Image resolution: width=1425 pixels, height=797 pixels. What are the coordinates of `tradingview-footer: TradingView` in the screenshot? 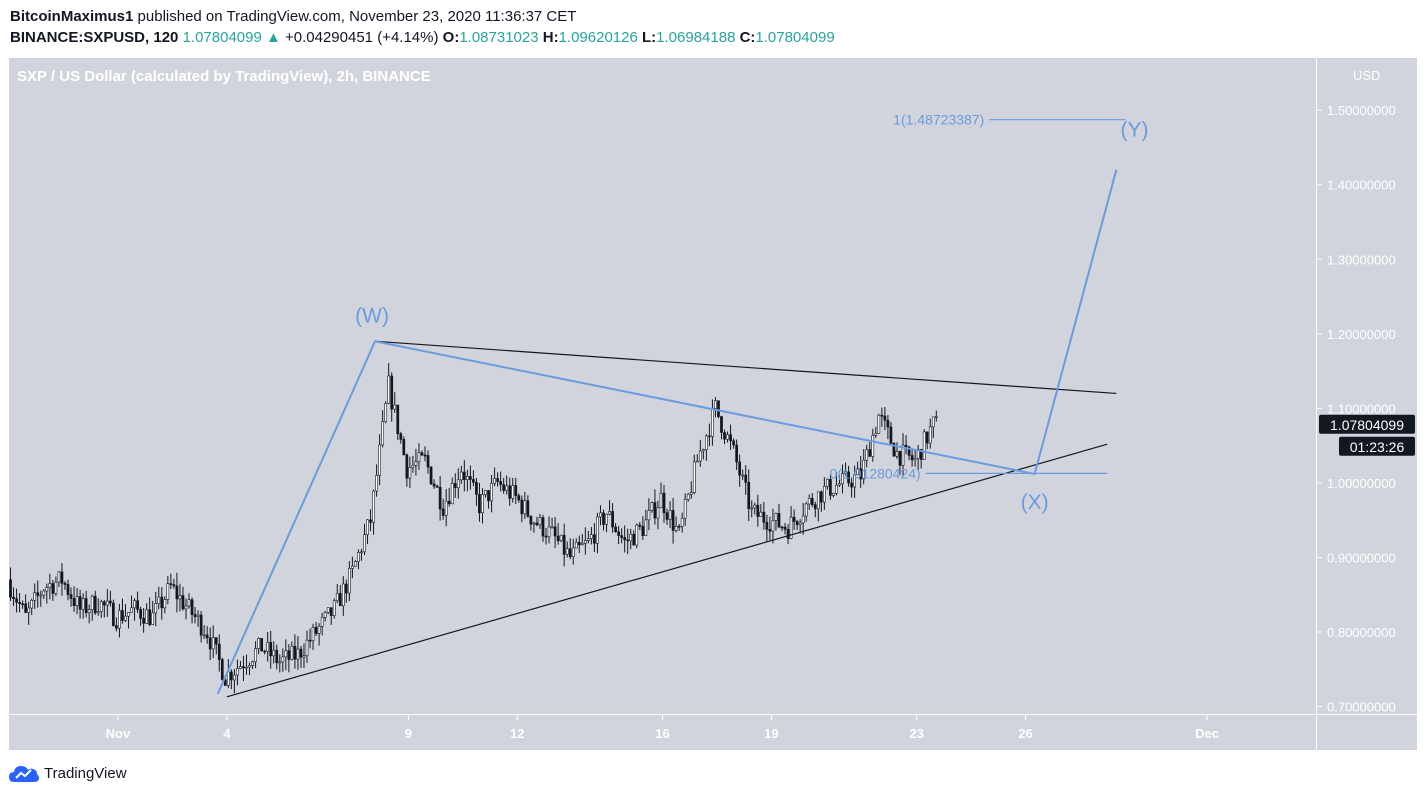 It's located at (67, 773).